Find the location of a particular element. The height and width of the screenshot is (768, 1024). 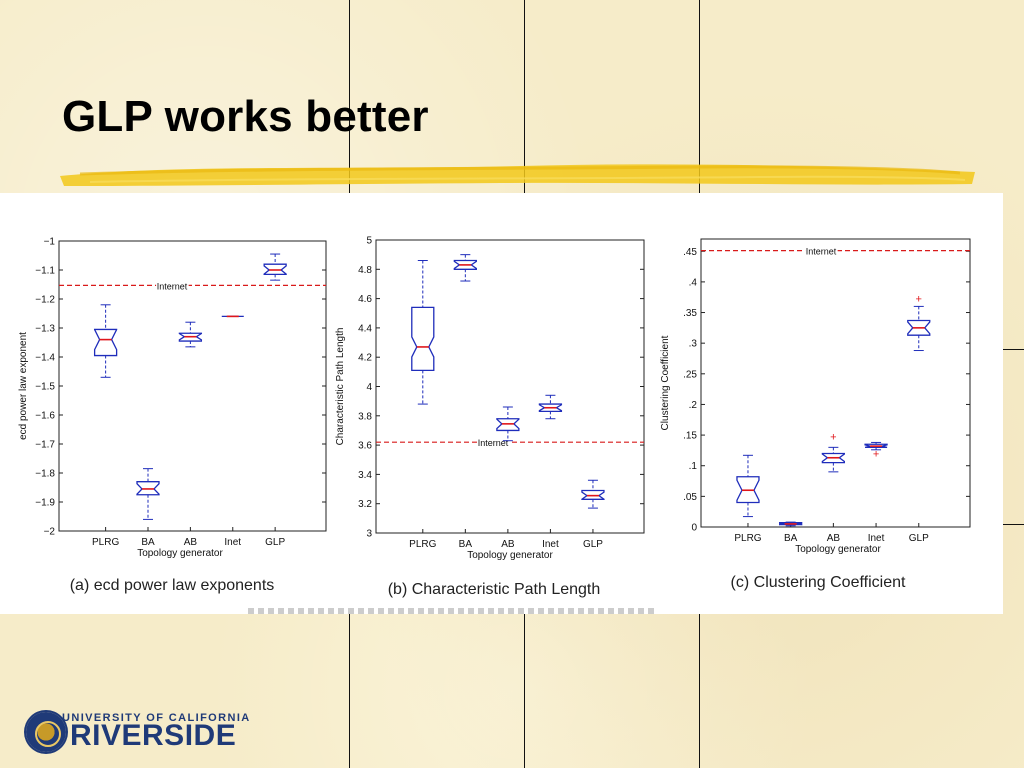

ucr-logo: UNIVERSITY OF CALIFORNIA RIVERSIDE is located at coordinates (146, 734).